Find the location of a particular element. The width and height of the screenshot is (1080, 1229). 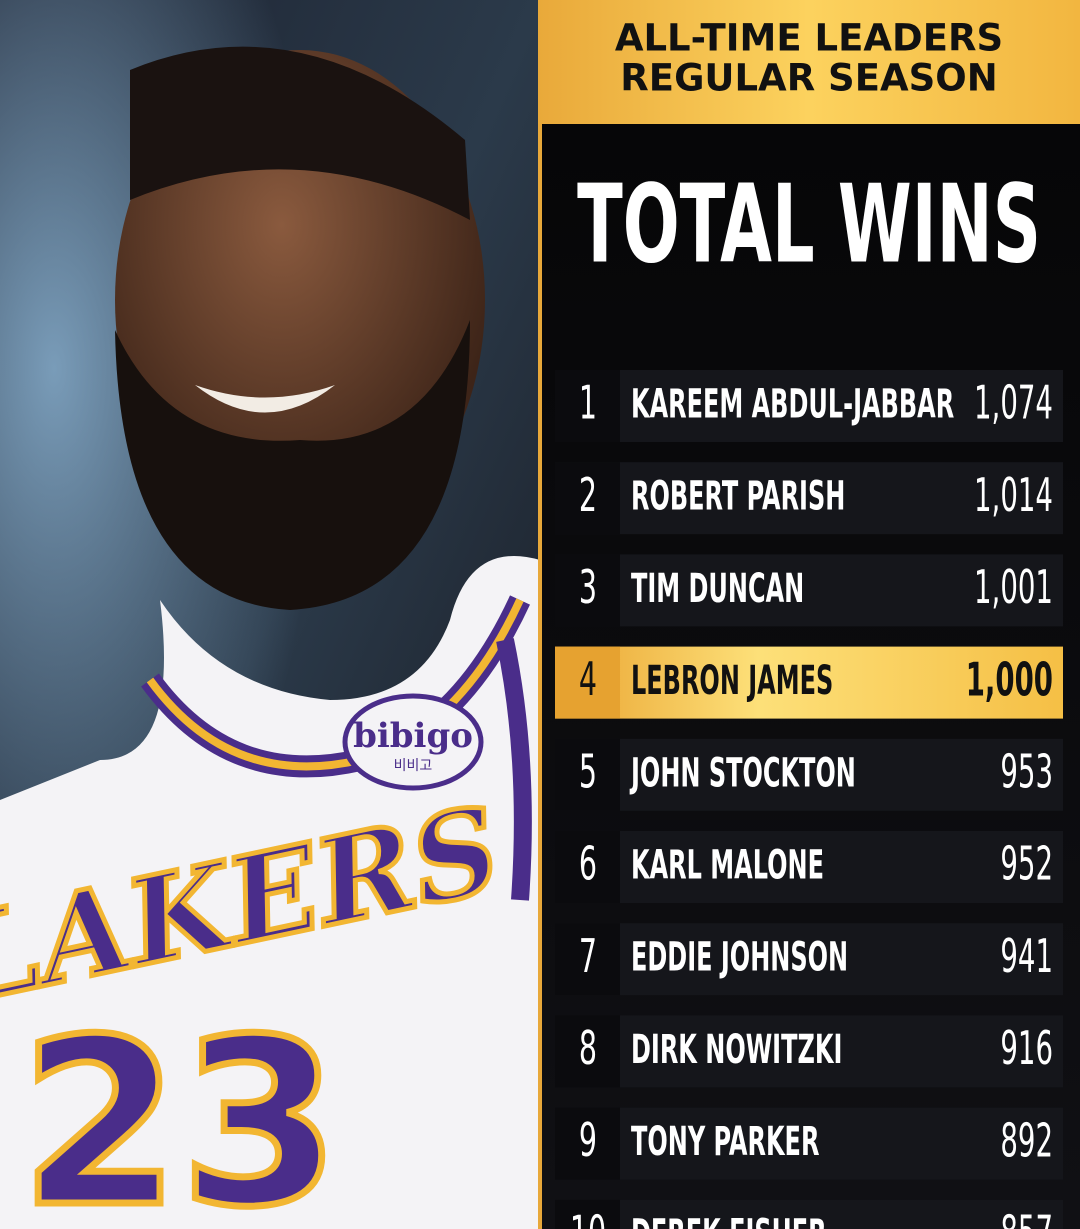

wins: 1,014 is located at coordinates (1013, 494).